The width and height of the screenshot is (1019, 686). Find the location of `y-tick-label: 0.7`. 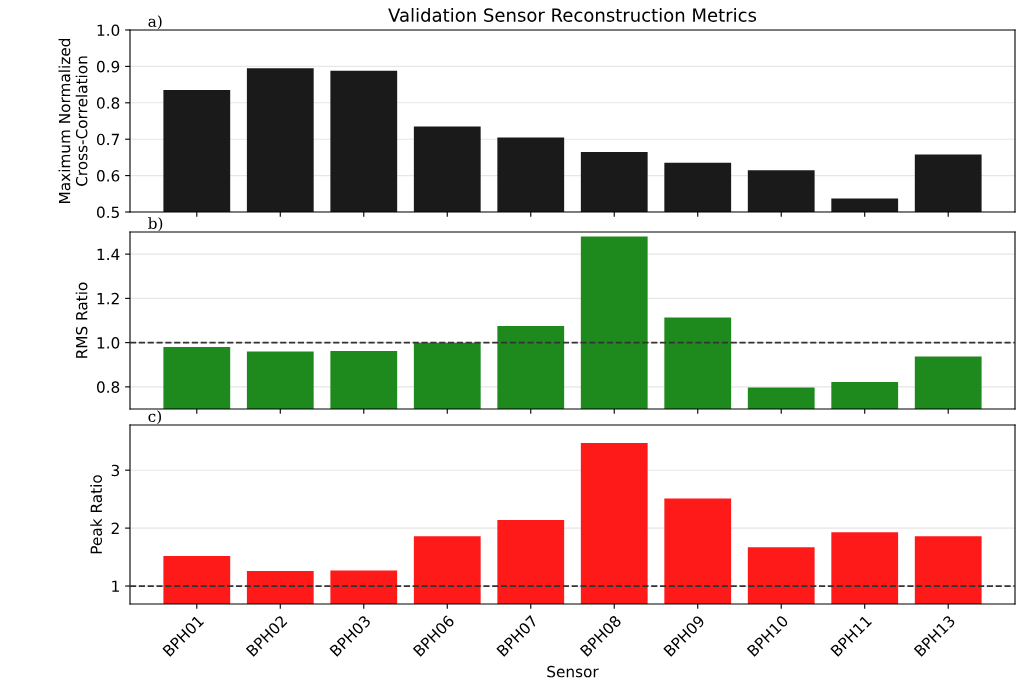

y-tick-label: 0.7 is located at coordinates (107, 139).